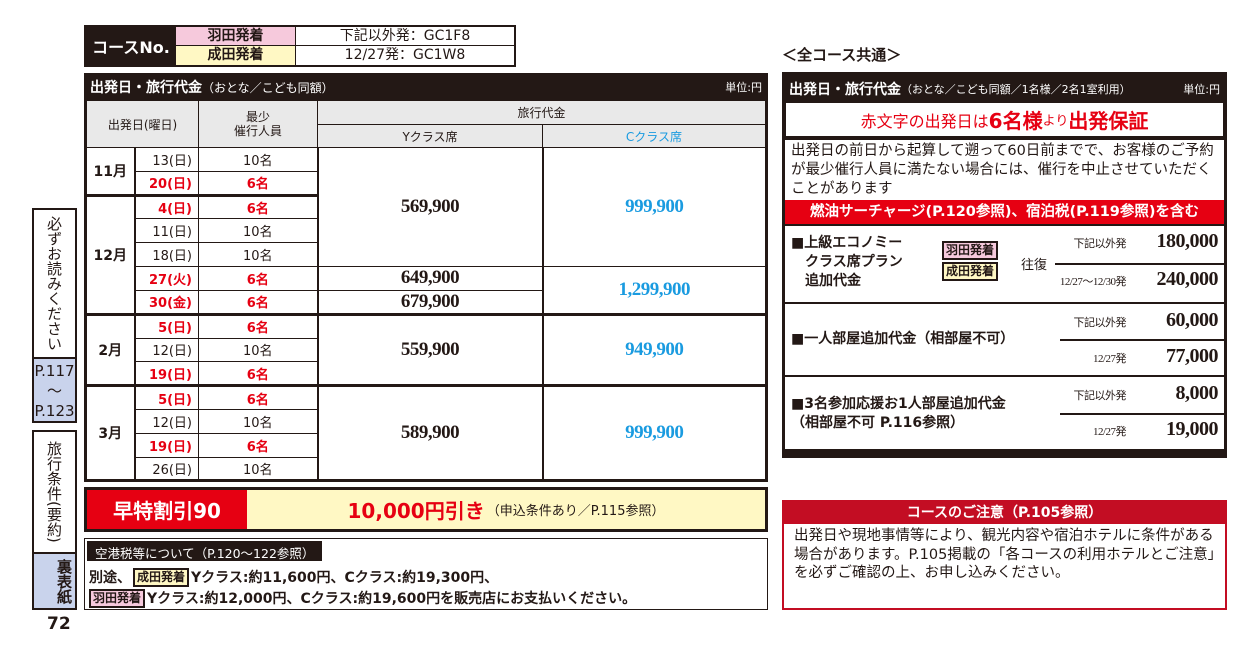  What do you see at coordinates (59, 624) in the screenshot?
I see `page-number: 72` at bounding box center [59, 624].